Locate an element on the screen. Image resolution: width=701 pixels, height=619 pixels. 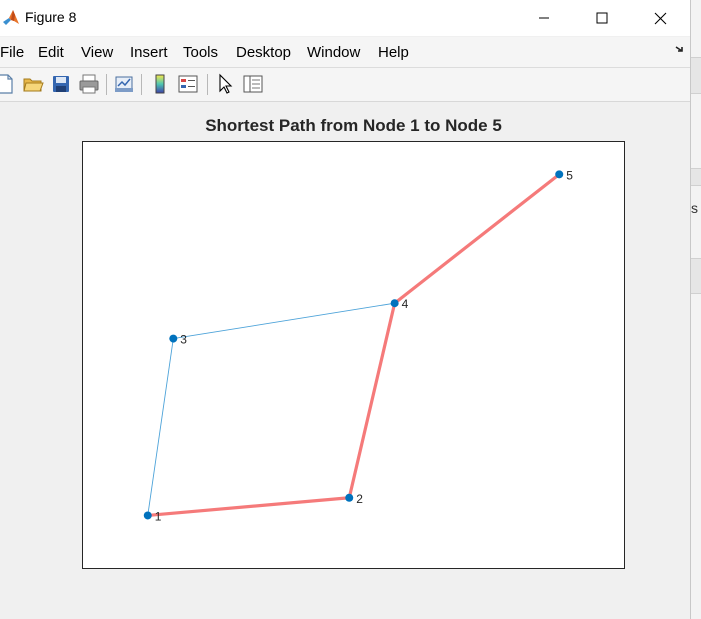
maximize-icon is located at coordinates (602, 18).